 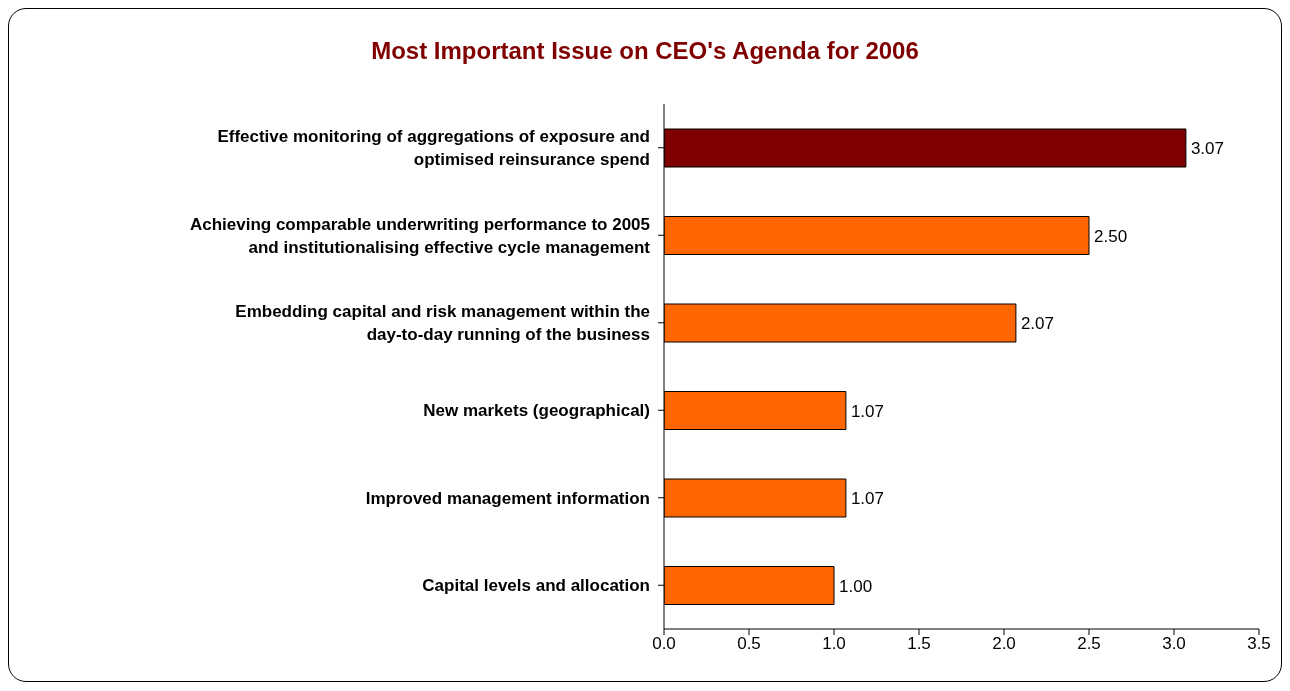 What do you see at coordinates (1004, 644) in the screenshot?
I see `x-tick-label: 2.0` at bounding box center [1004, 644].